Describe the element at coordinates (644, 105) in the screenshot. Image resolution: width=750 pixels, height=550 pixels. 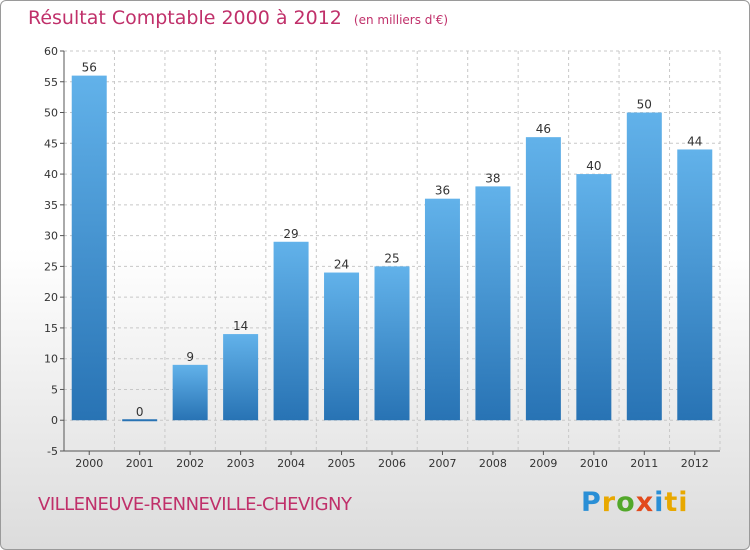
I see `data-label: 50` at that location.